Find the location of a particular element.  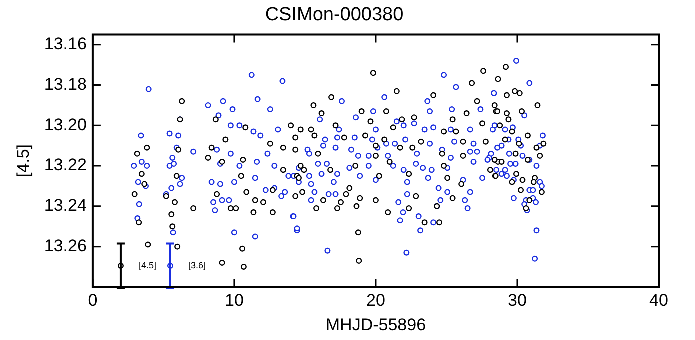

x-tick-label: 0 is located at coordinates (93, 300).